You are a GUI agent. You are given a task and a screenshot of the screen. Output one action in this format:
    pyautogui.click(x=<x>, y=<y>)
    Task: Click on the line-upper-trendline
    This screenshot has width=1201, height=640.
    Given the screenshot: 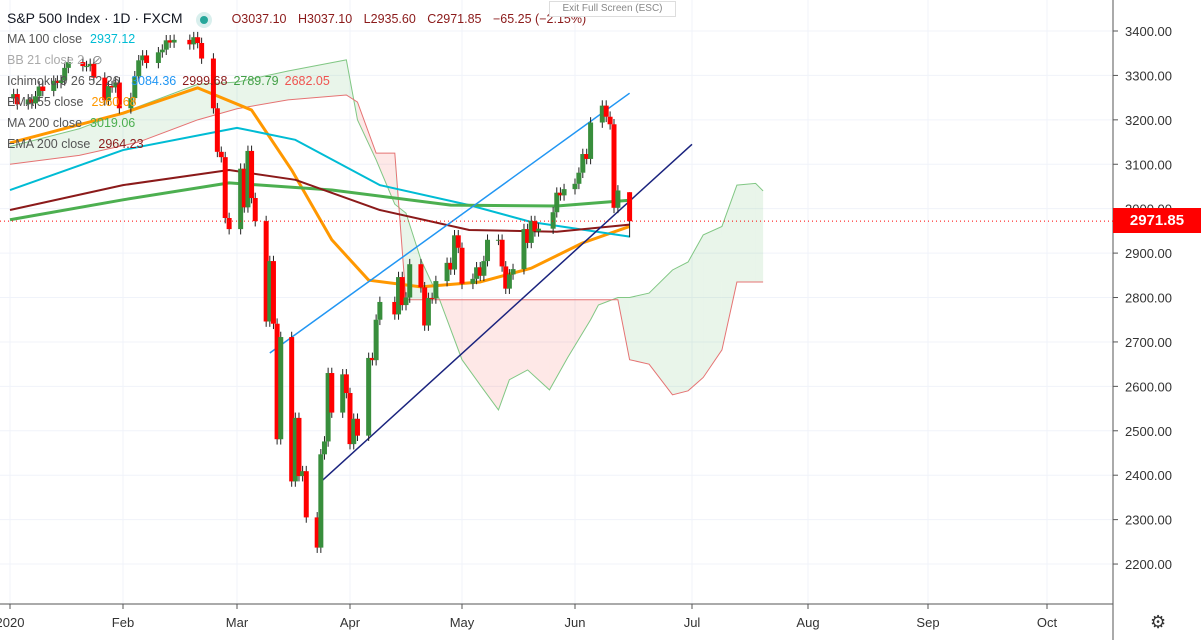 What is the action you would take?
    pyautogui.click(x=450, y=223)
    